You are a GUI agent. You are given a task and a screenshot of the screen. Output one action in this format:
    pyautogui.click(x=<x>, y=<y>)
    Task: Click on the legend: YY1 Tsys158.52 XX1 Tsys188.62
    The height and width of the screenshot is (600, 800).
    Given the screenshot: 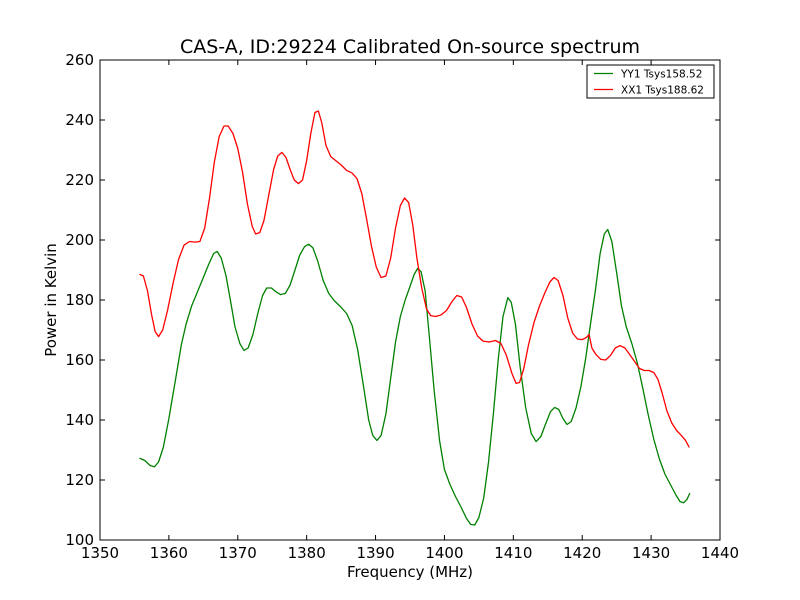 What is the action you would take?
    pyautogui.click(x=650, y=81)
    